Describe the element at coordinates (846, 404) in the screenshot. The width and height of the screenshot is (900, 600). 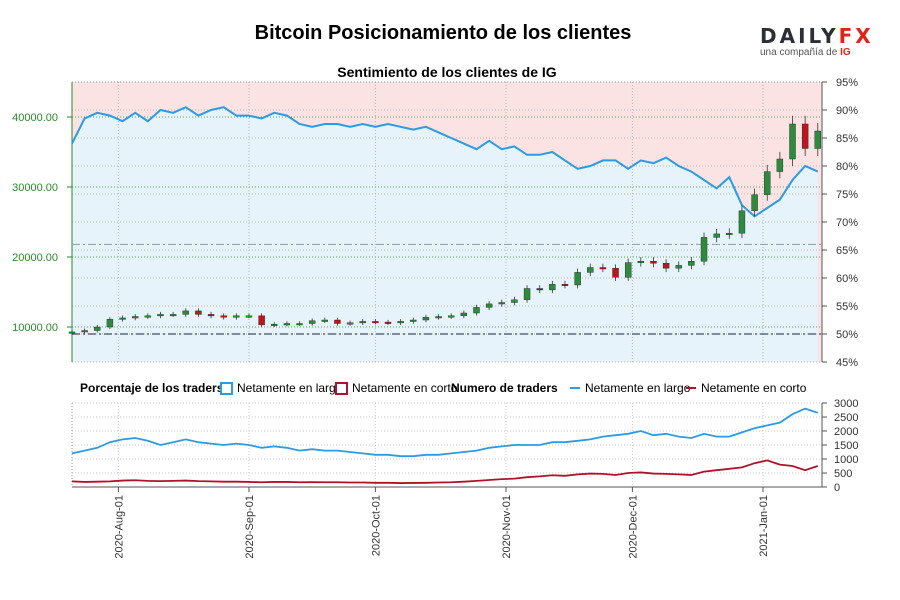
I see `count-tick-label: 3000` at that location.